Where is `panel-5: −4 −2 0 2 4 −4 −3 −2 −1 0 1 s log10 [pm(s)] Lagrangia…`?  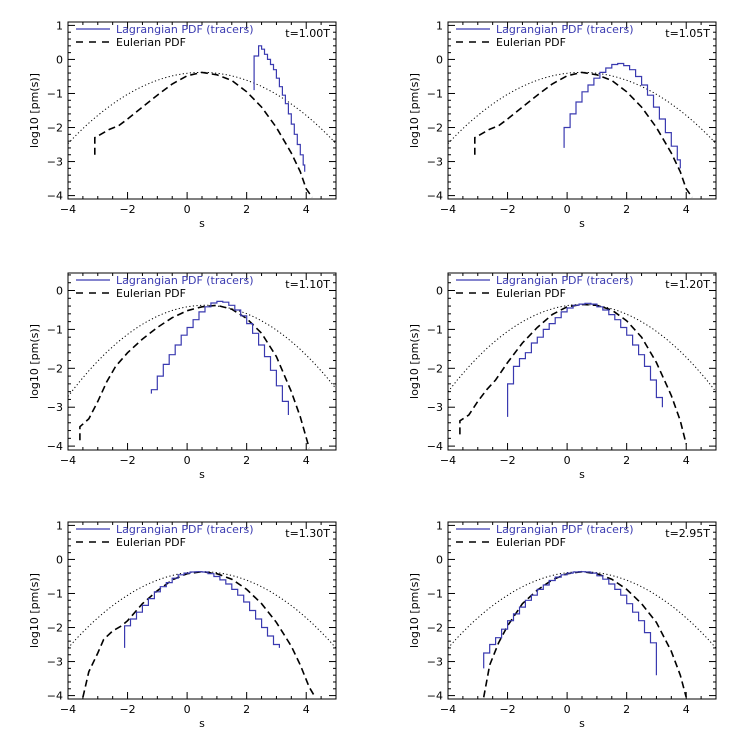
panel-5: −4 −2 0 2 4 −4 −3 −2 −1 0 1 s log10 [pm(s)] Lagrangia… is located at coordinates (182, 624).